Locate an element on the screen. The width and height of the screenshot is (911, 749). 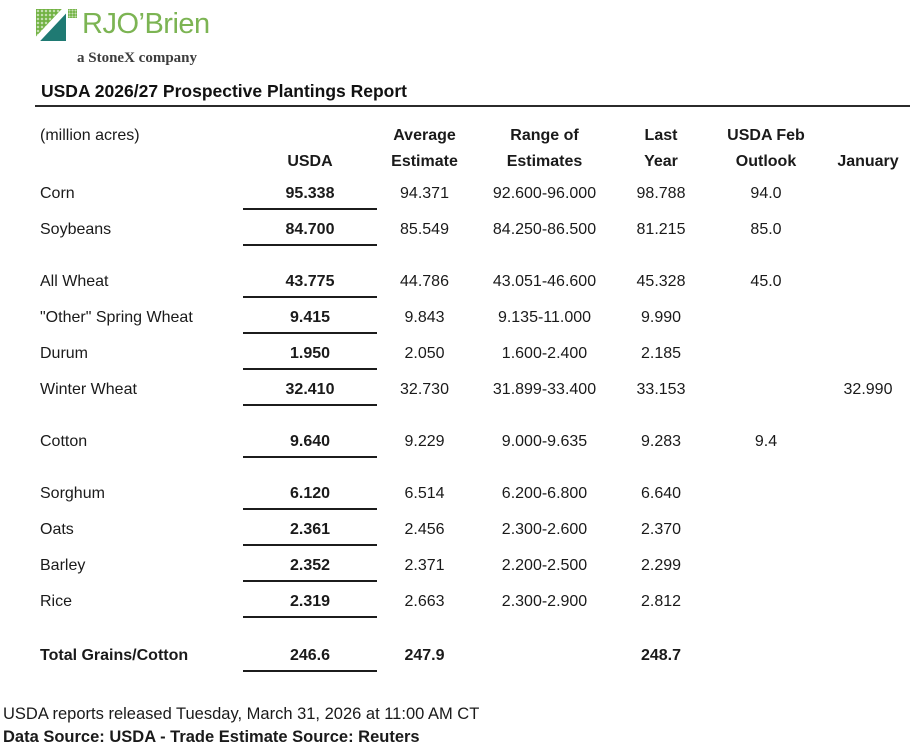
brand-tagline: a StoneX company is located at coordinates (137, 58).